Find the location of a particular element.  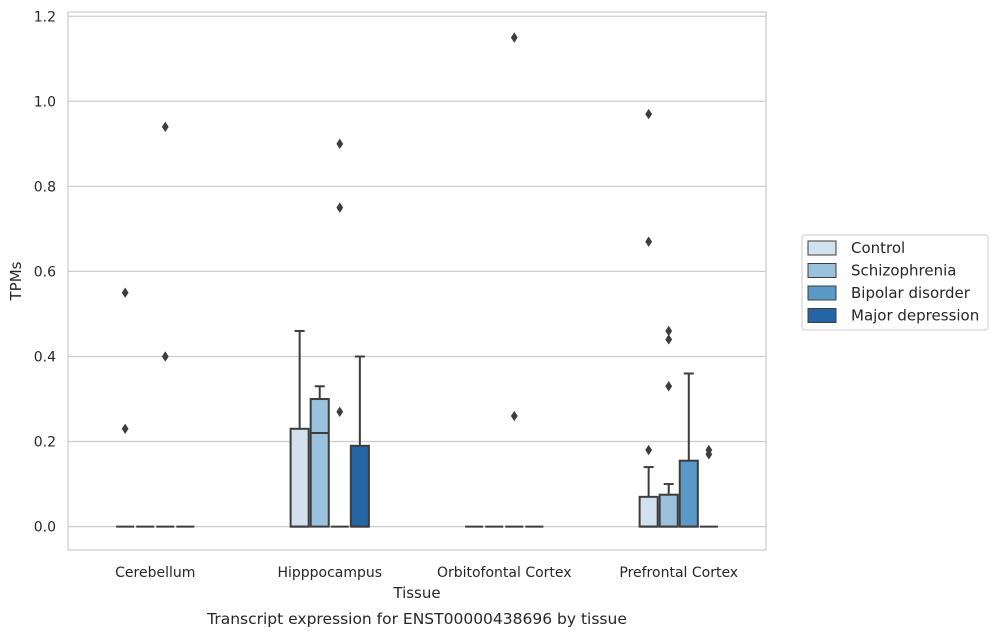

legend-frame is located at coordinates (895, 282).